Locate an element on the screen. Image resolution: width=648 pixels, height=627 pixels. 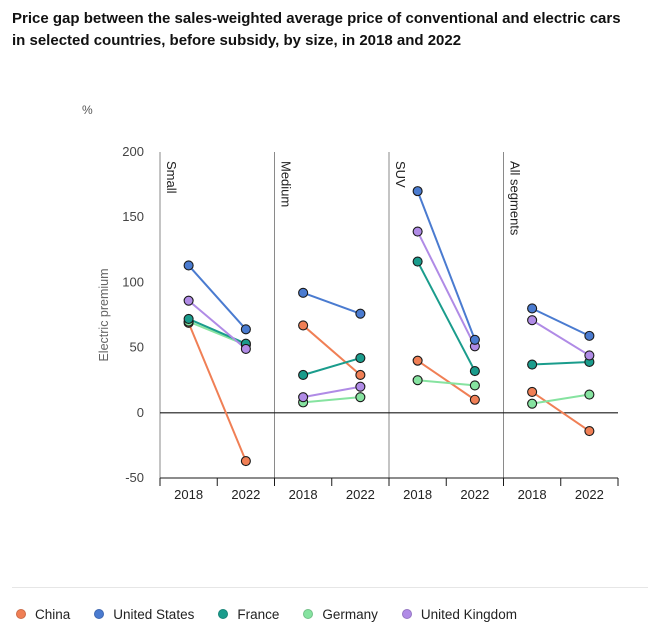
panel-label: All segments is located at coordinates (515, 198).